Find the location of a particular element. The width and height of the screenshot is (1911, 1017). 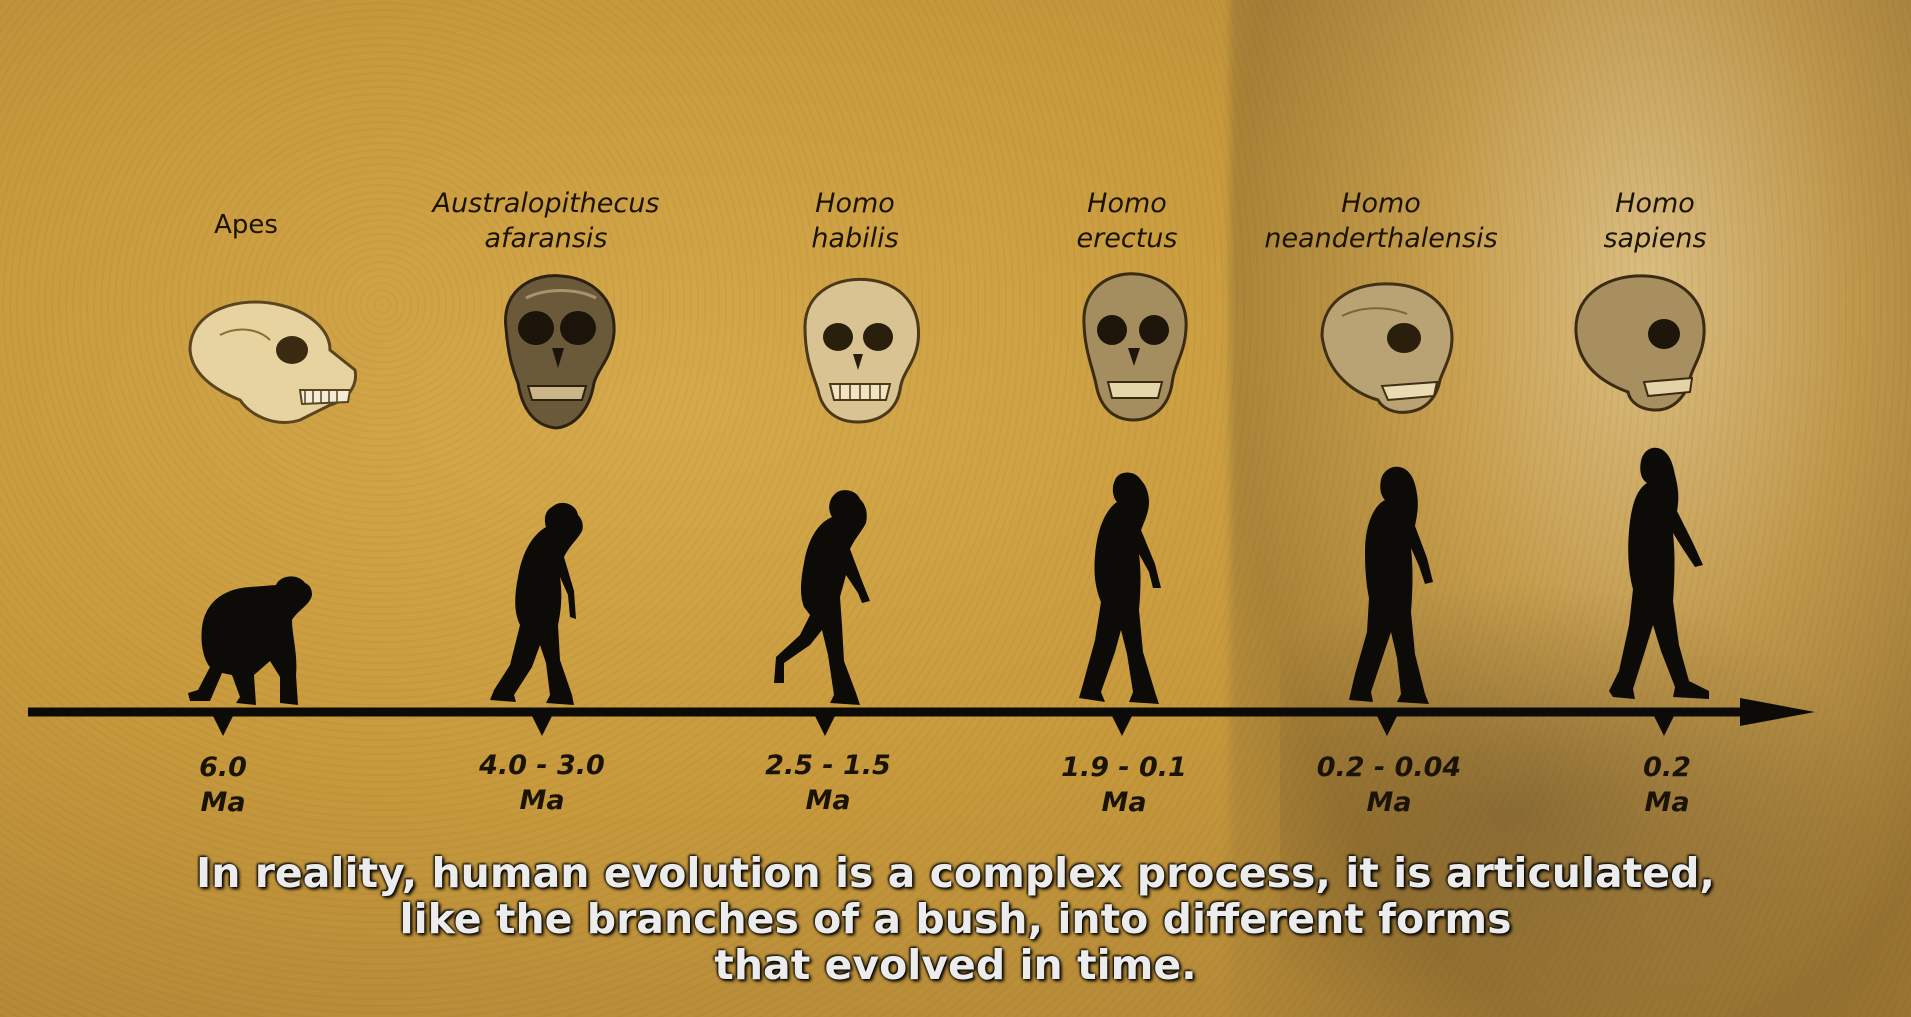

date-label-neanderthalensis: 0.2 - 0.04 Ma is located at coordinates (1389, 785).